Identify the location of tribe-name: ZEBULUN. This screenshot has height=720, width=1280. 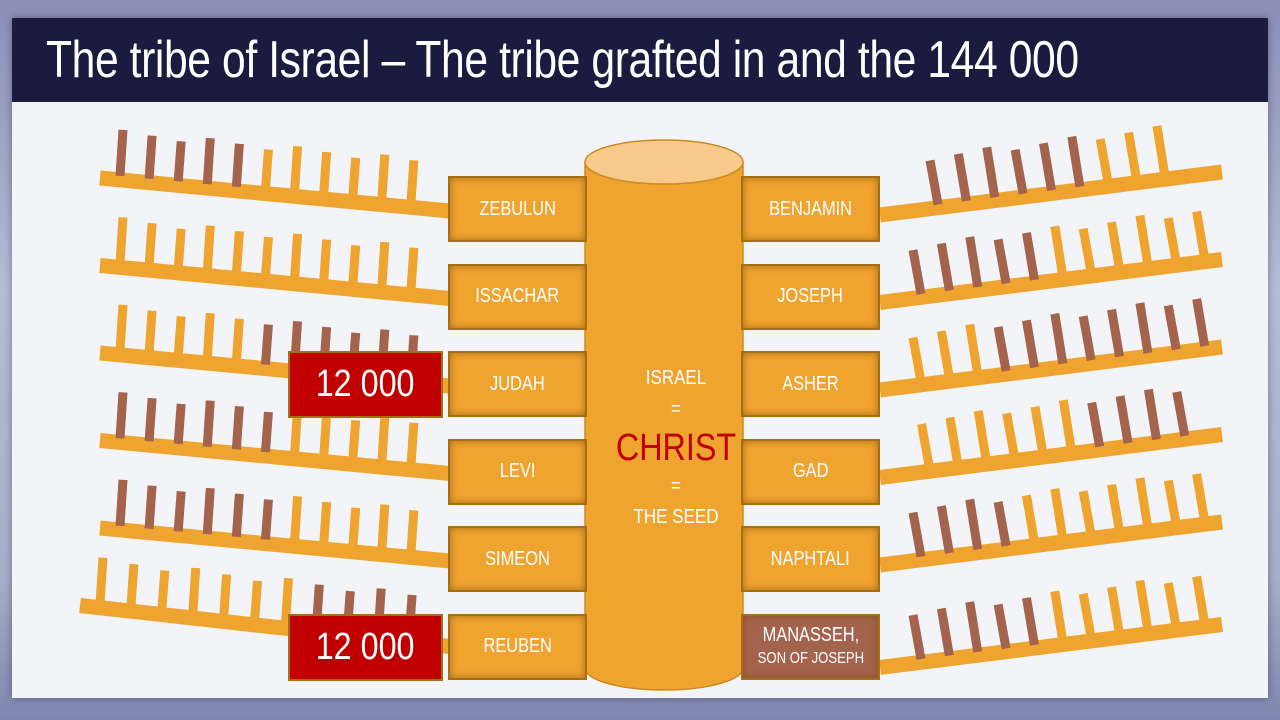
(517, 208).